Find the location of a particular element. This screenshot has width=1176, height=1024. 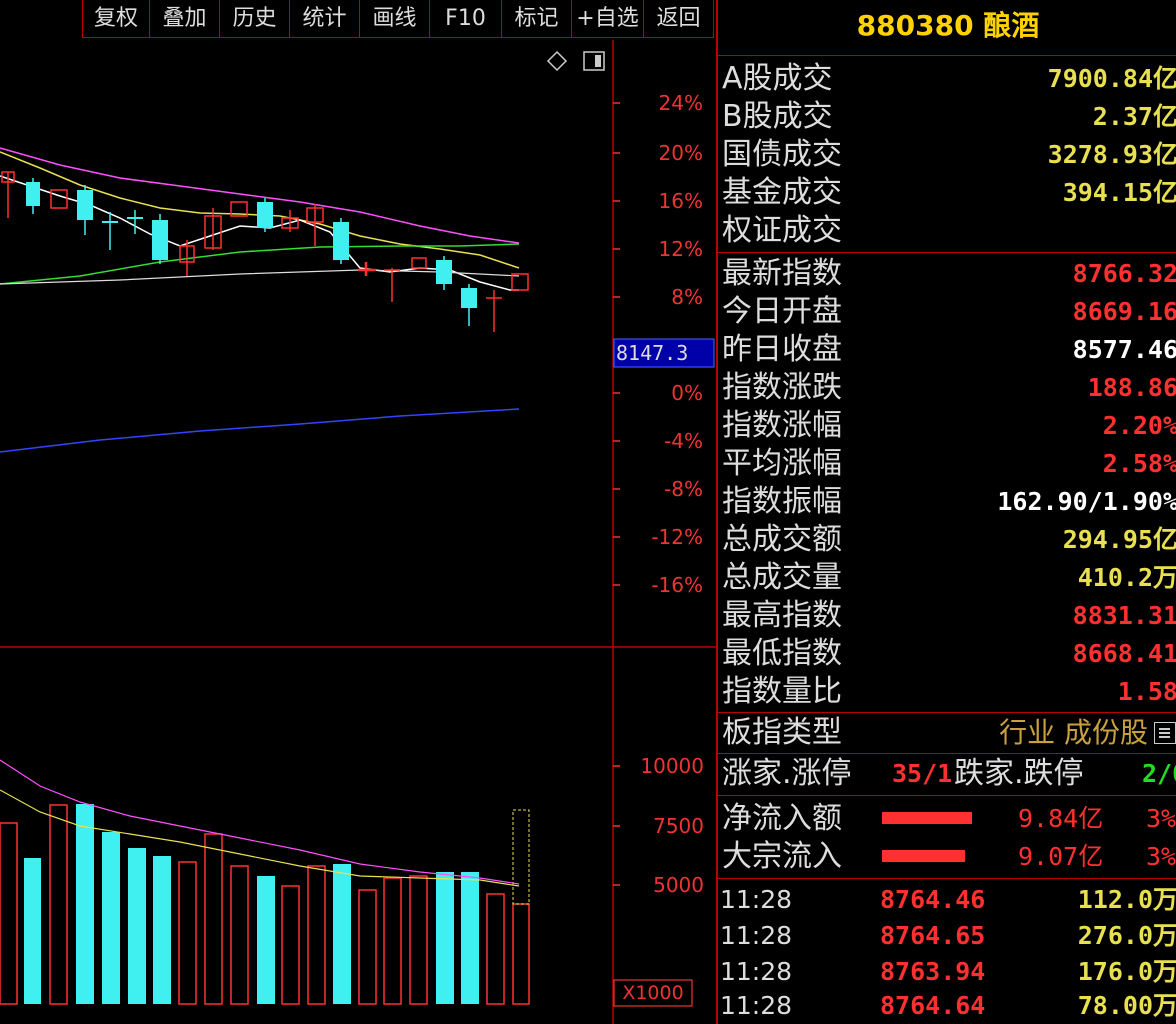

tick-volume: 78.00万 is located at coordinates (1126, 1005).